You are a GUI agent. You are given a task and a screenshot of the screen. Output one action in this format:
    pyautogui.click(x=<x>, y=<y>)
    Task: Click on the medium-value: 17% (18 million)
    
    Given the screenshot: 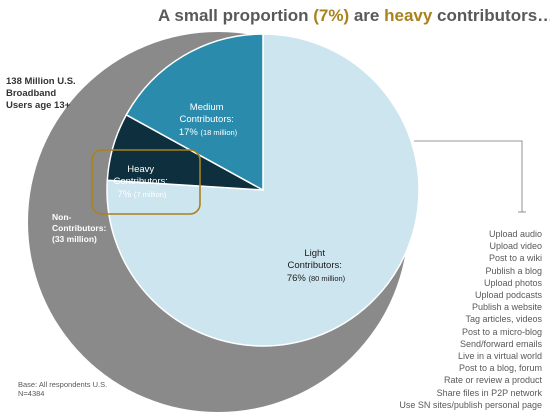 What is the action you would take?
    pyautogui.click(x=208, y=132)
    